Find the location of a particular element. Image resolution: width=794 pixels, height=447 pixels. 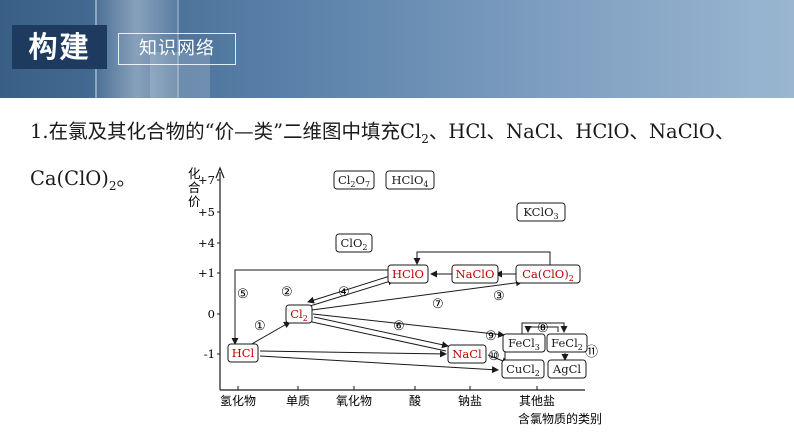

step-label-7: ⑦ is located at coordinates (438, 304).